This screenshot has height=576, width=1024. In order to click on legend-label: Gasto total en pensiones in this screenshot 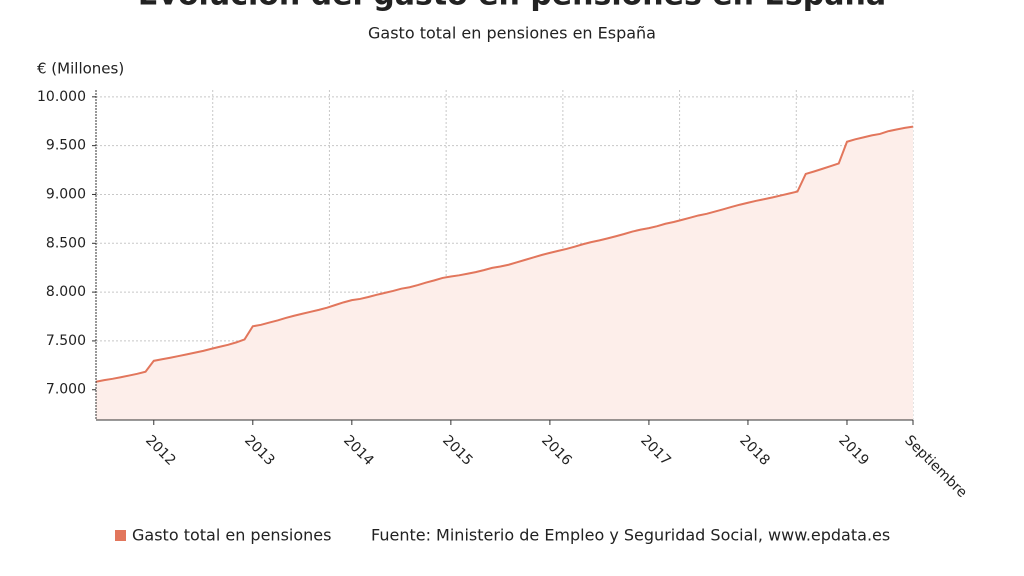, I will do `click(231, 535)`.